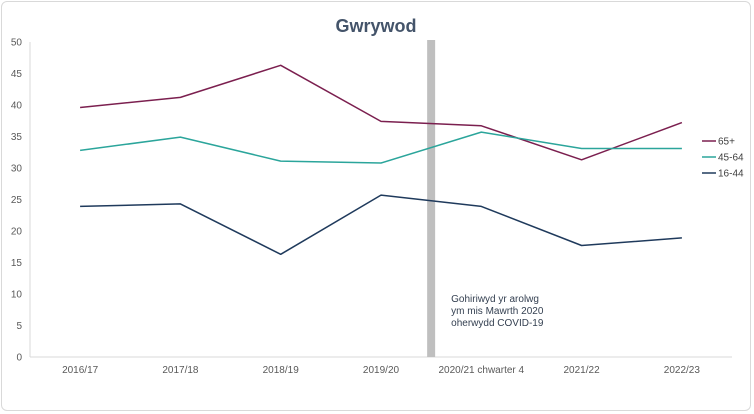 The height and width of the screenshot is (414, 754). I want to click on y-tick-label: 40, so click(17, 106).